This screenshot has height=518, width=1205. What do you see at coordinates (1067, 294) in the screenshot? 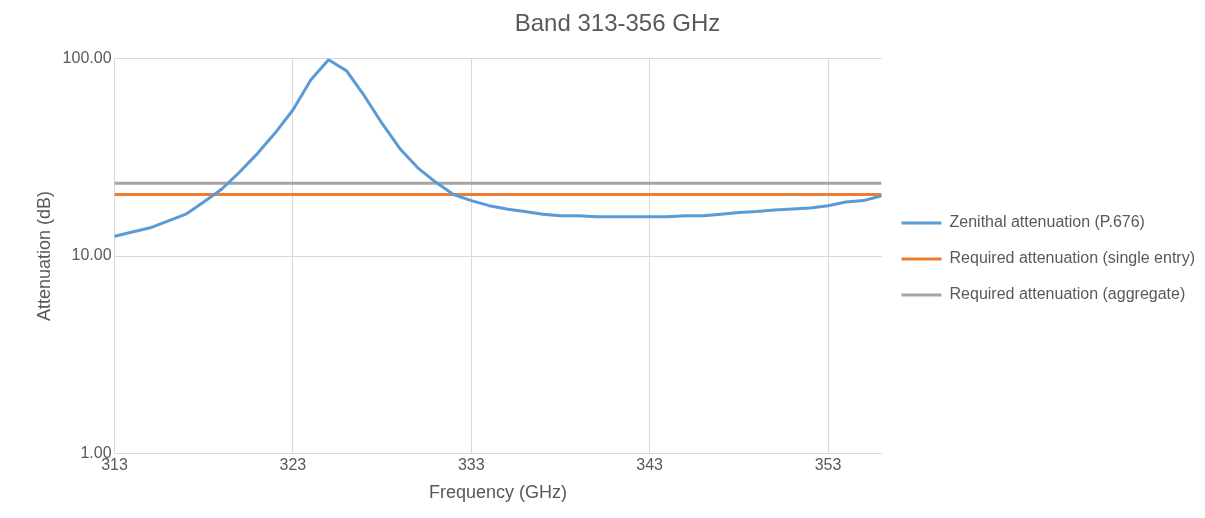
I see `legend-label: Required attenuation (aggregate)` at bounding box center [1067, 294].